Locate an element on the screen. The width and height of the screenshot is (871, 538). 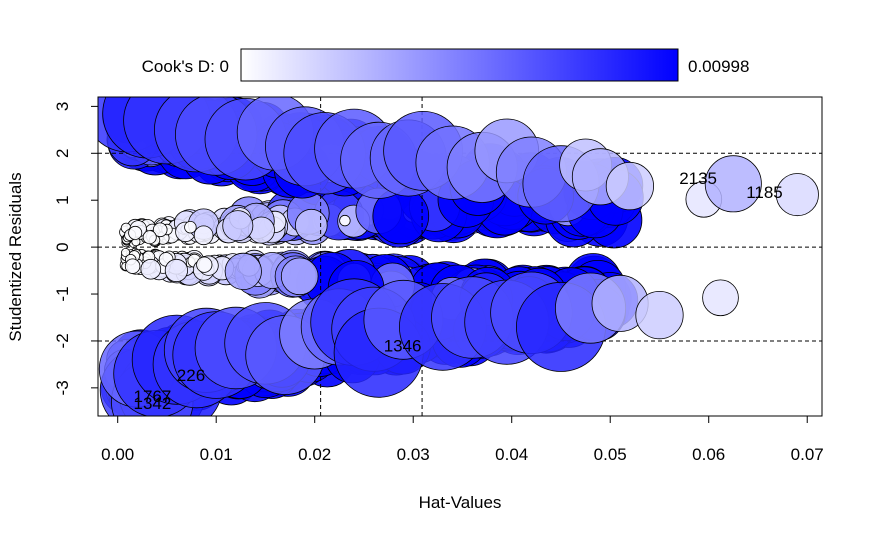
colorbar-legend: Cook's D: 0 0.00998 is located at coordinates (445, 65).